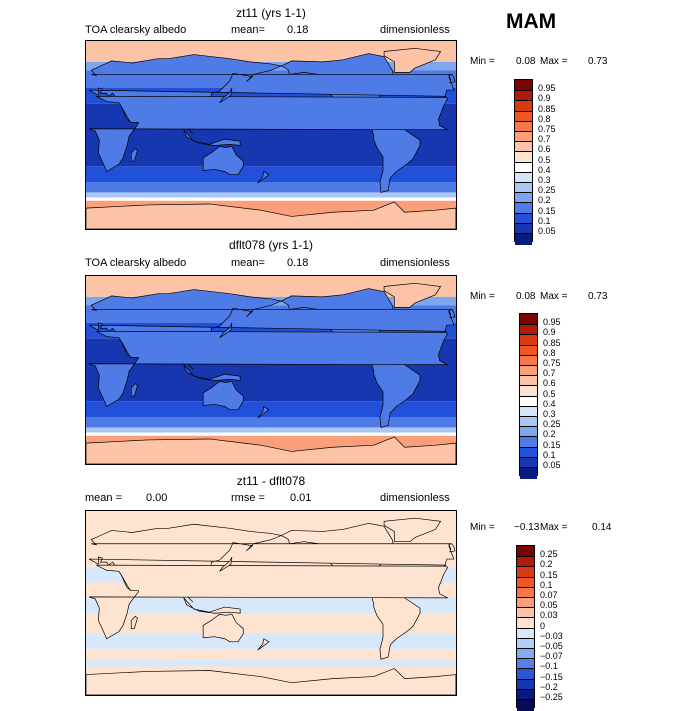 This screenshot has height=711, width=700. I want to click on panel-3-min-value: −0.13, so click(527, 527).